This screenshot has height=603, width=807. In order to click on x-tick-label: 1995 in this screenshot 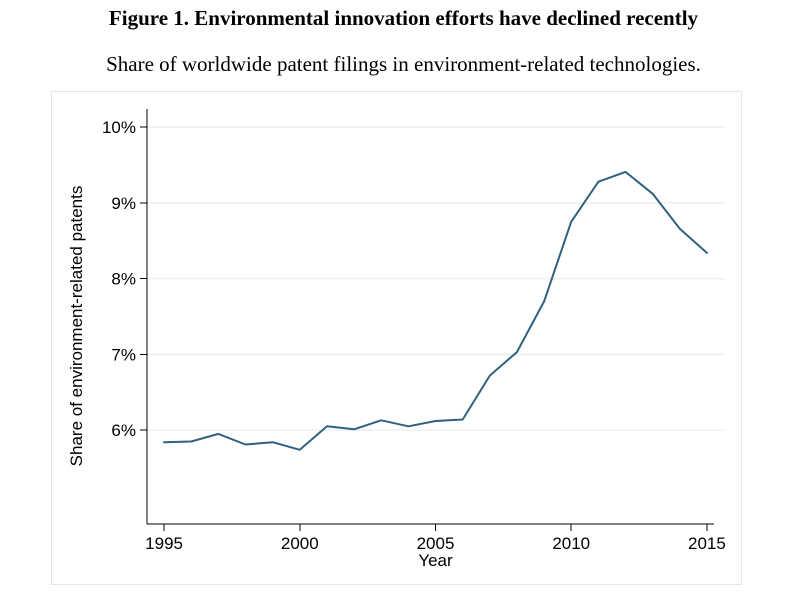, I will do `click(164, 543)`.